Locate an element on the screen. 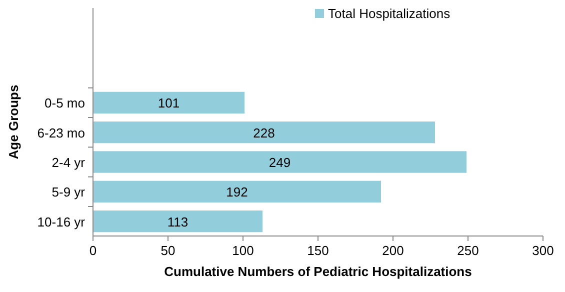 The image size is (565, 292). legend-label: Total Hospitalizations is located at coordinates (389, 13).